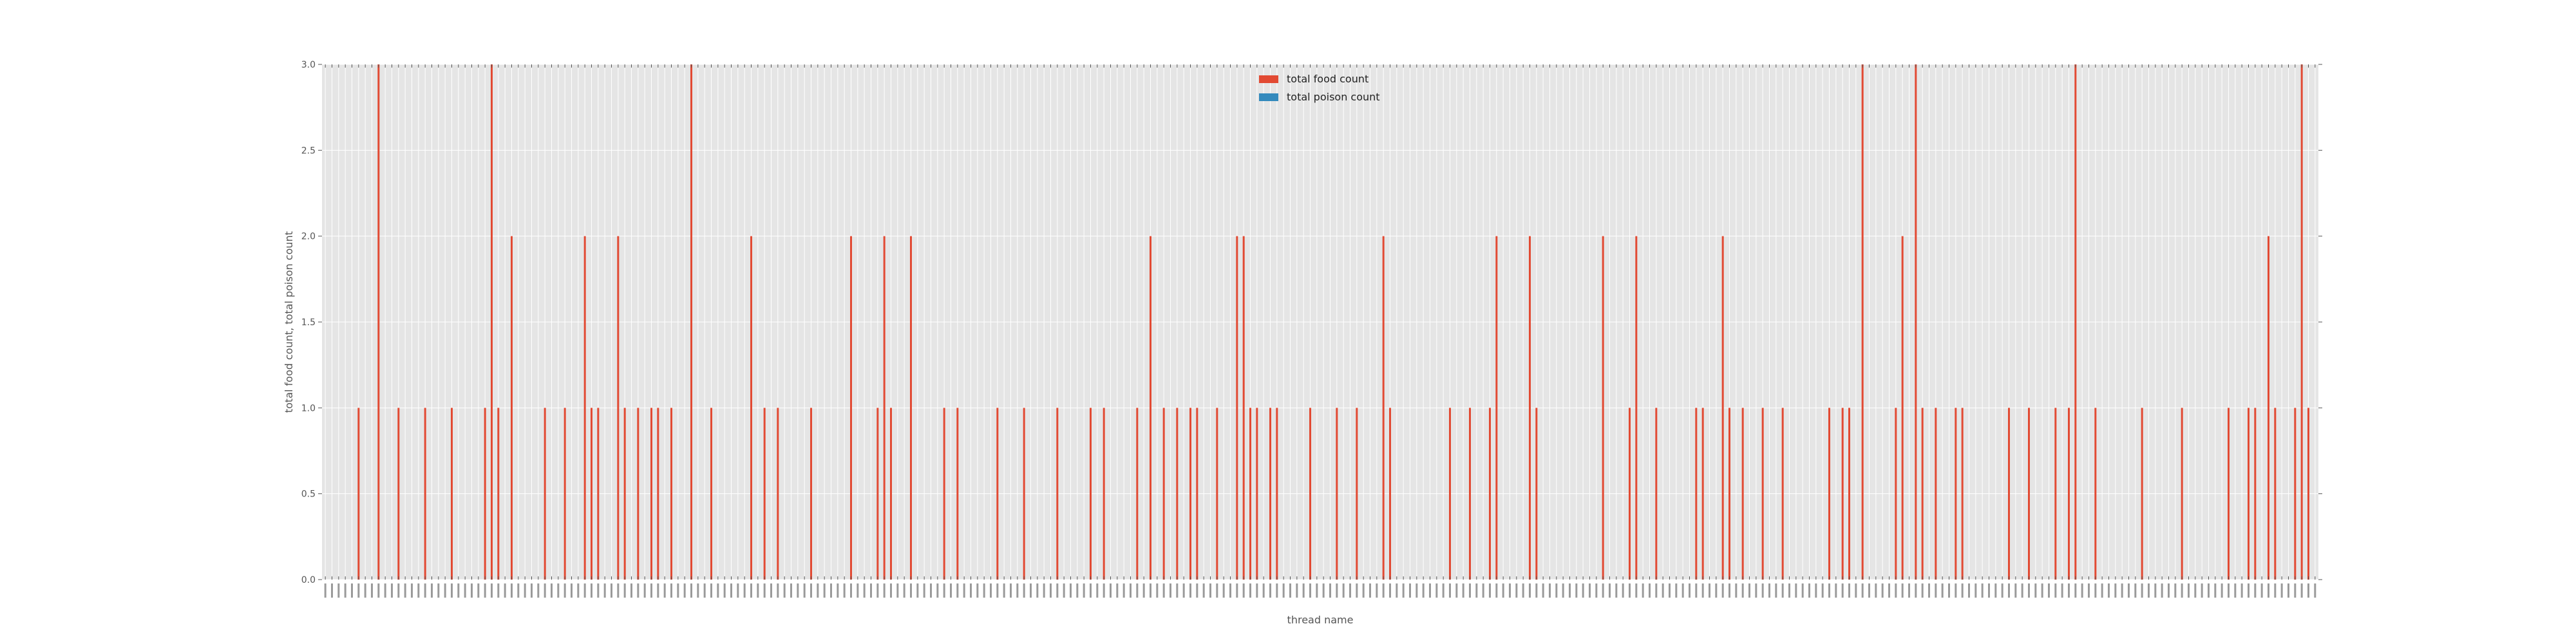  What do you see at coordinates (1319, 88) in the screenshot?
I see `legend: total food count total poison count` at bounding box center [1319, 88].